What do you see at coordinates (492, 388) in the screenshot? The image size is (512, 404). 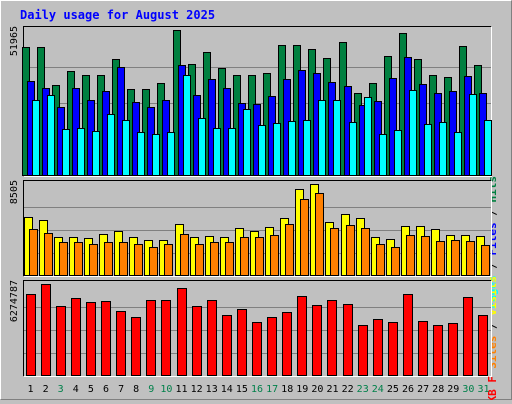 I see `svg-text: KB F` at bounding box center [492, 388].